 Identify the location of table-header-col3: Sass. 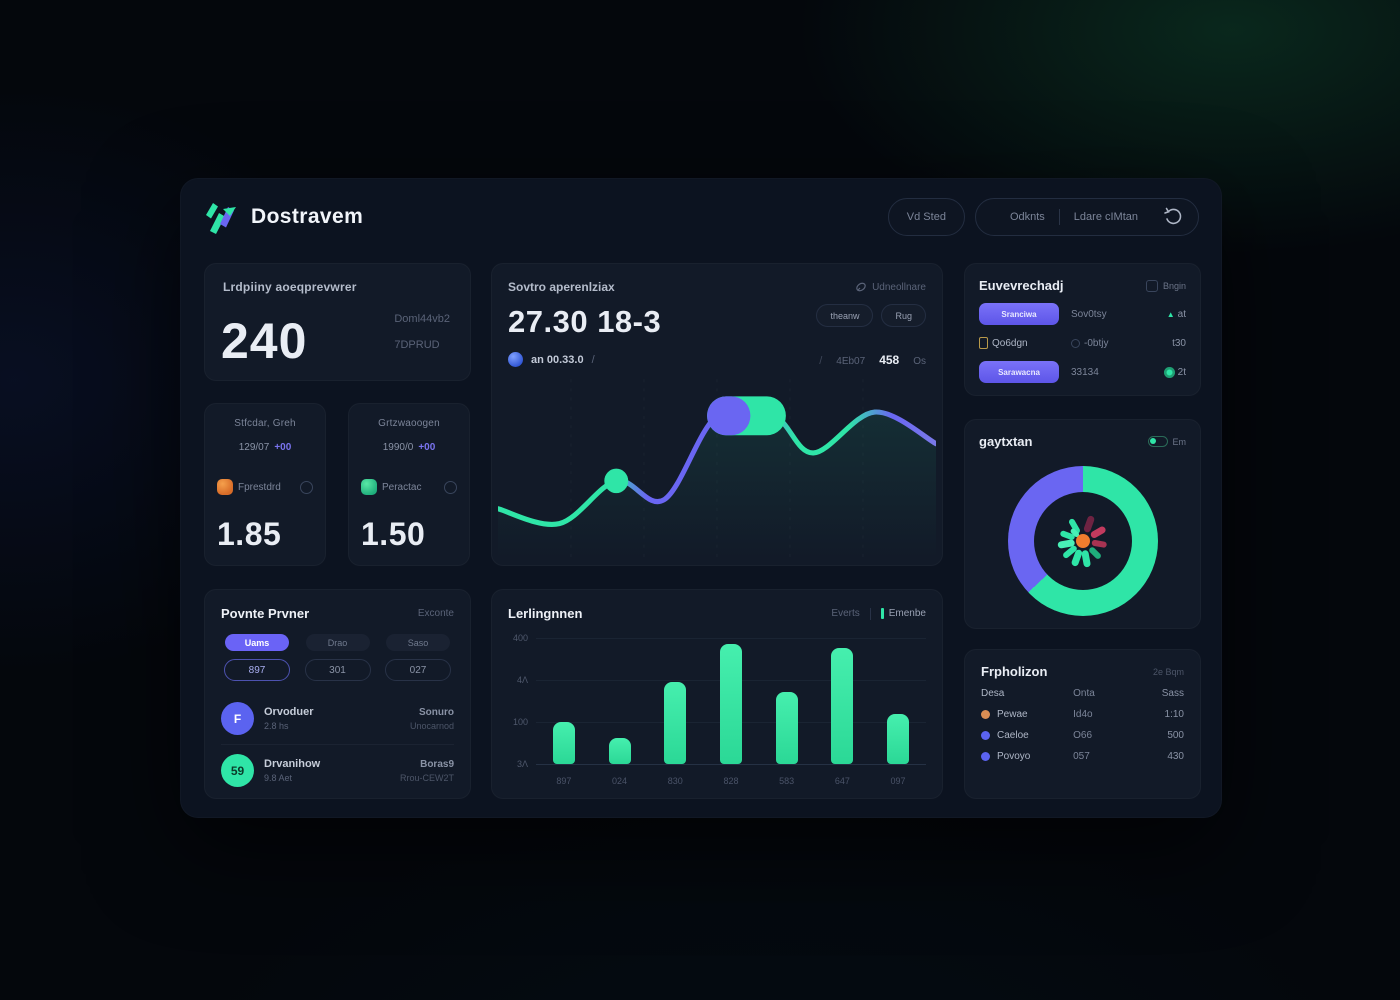
(1172, 693).